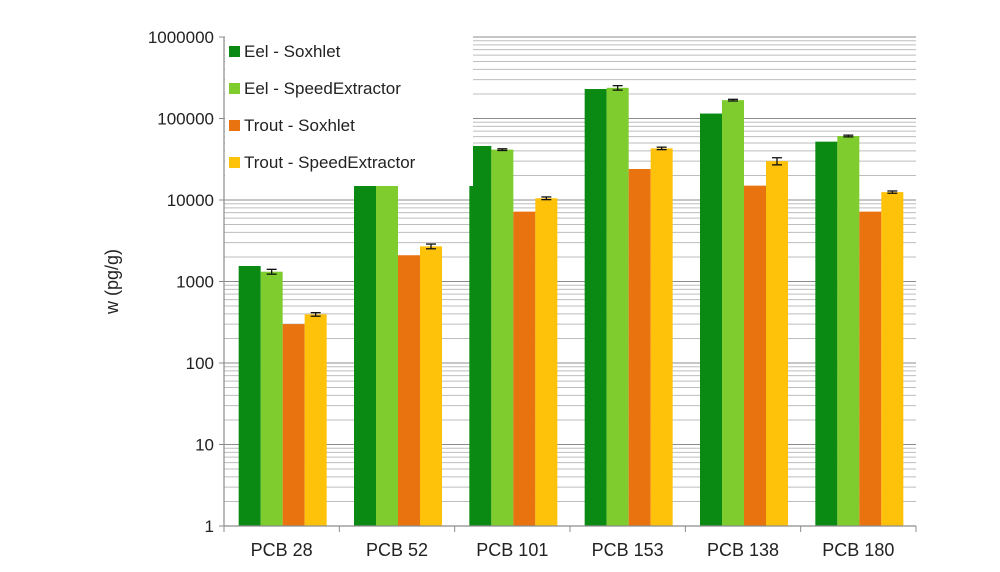  I want to click on y-tick-label: 1000000, so click(181, 37).